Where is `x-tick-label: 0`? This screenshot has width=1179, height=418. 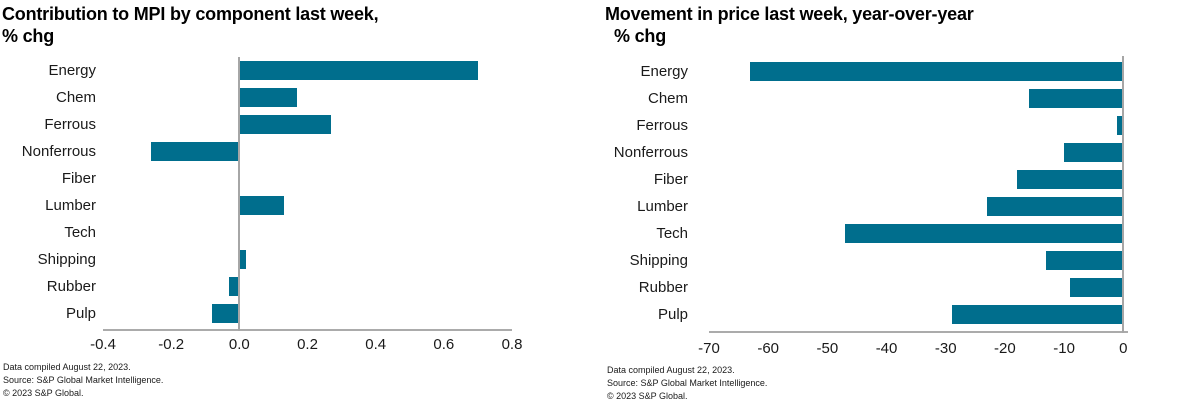
x-tick-label: 0 is located at coordinates (1123, 348).